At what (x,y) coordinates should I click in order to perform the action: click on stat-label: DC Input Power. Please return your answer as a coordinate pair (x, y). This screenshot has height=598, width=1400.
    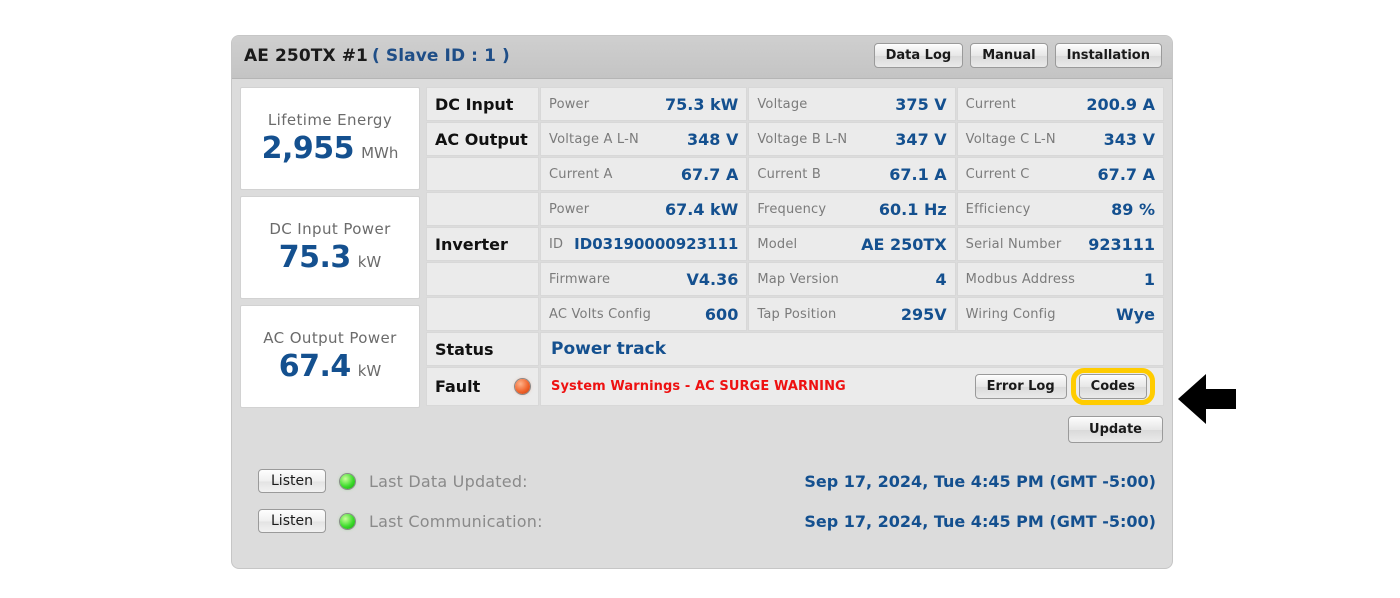
    Looking at the image, I should click on (330, 229).